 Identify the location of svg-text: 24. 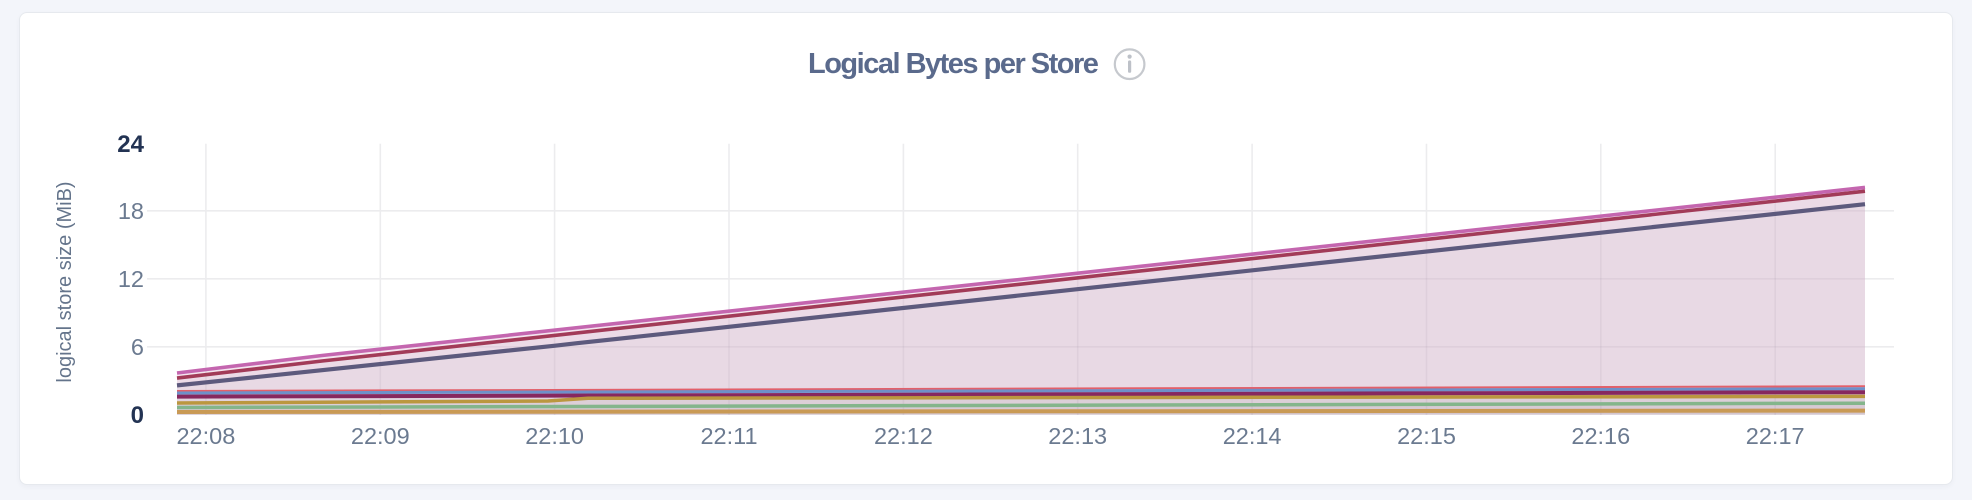
(130, 144).